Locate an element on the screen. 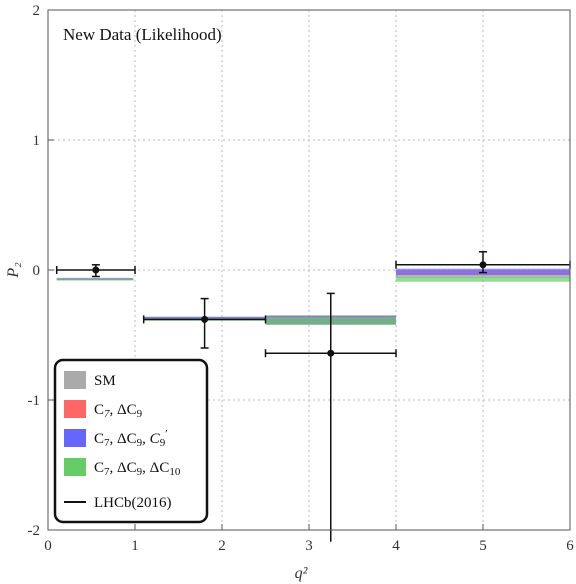 This screenshot has width=576, height=584. legend-label-c7-dc9: C7, ΔC9 is located at coordinates (118, 411).